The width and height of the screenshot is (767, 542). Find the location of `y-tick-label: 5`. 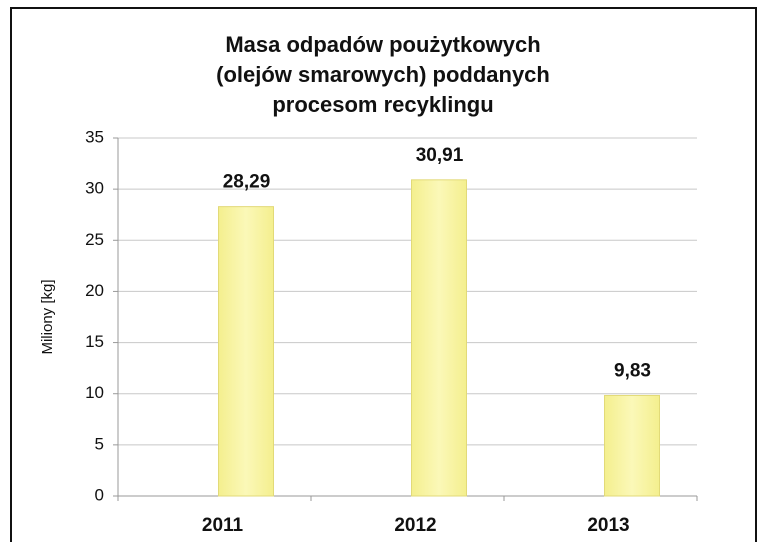

y-tick-label: 5 is located at coordinates (99, 443).